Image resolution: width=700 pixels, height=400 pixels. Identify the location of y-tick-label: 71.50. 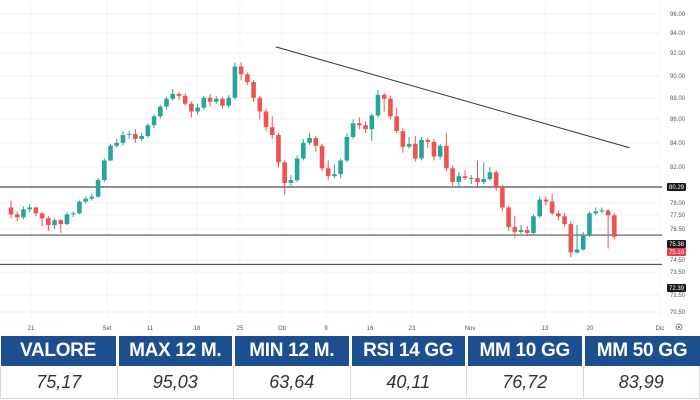
(678, 296).